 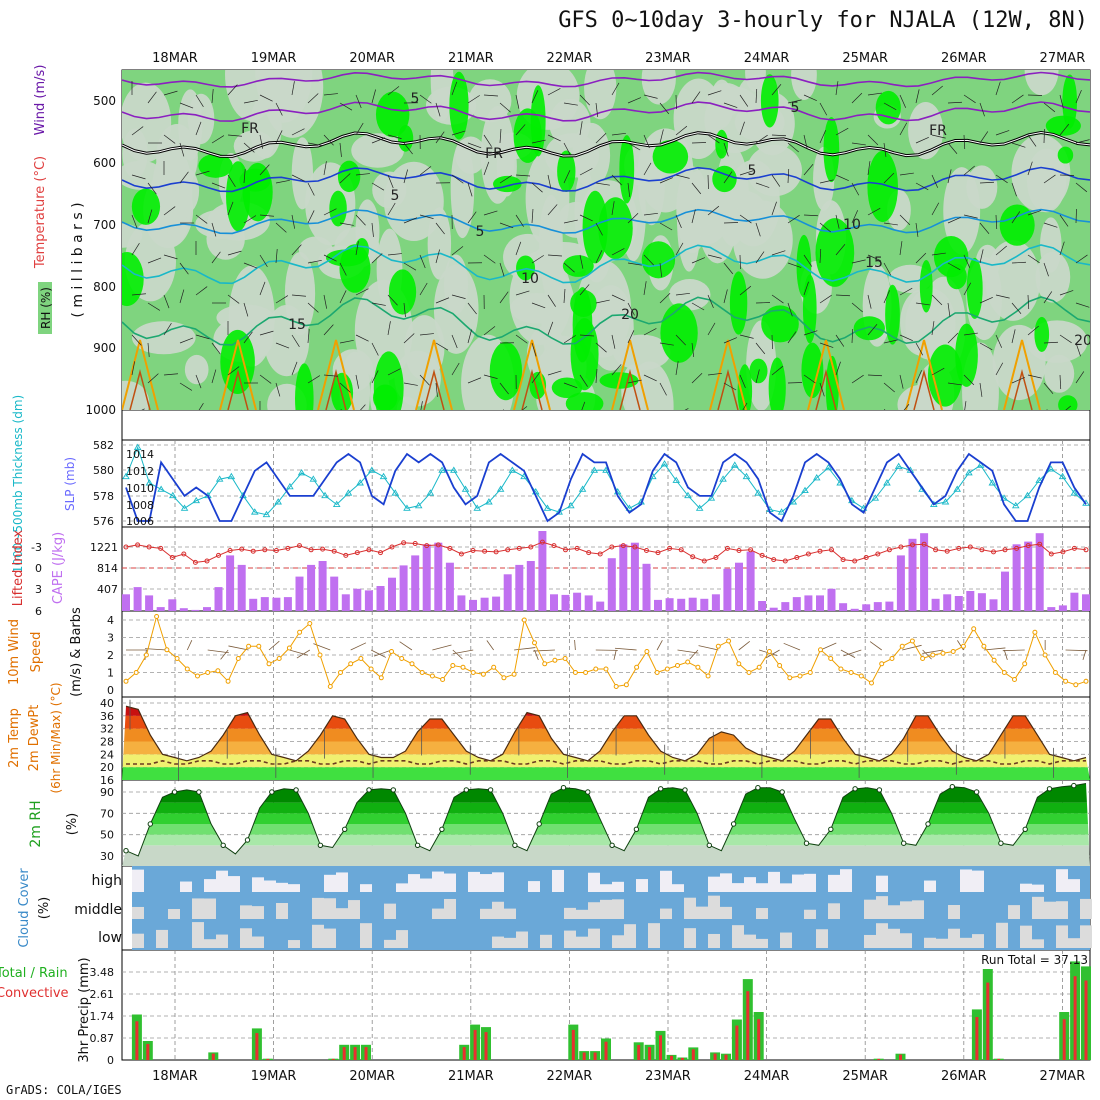 I want to click on rh-tick: 30, so click(x=107, y=856).